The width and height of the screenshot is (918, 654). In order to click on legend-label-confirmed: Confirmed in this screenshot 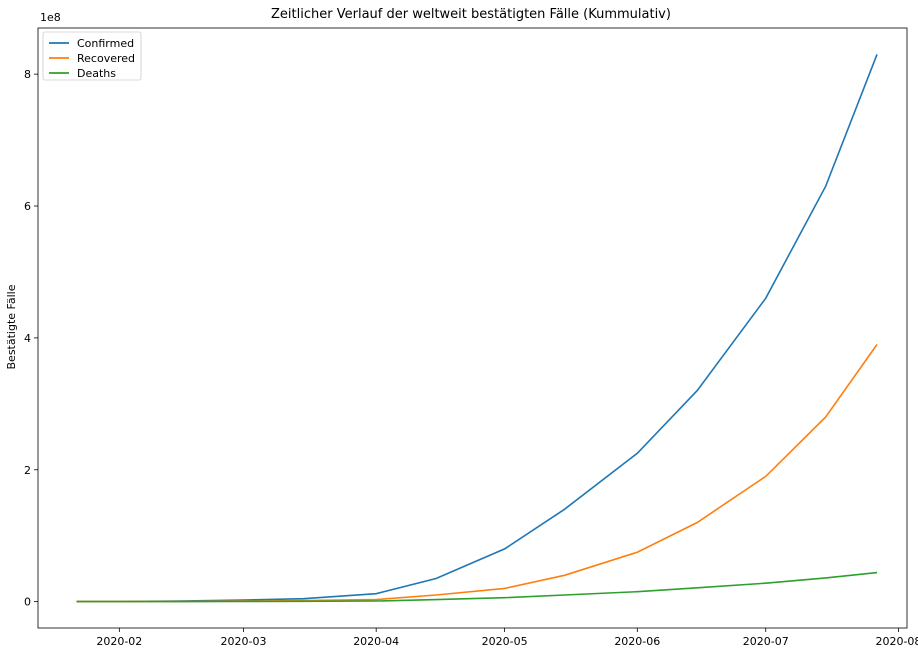, I will do `click(105, 43)`.